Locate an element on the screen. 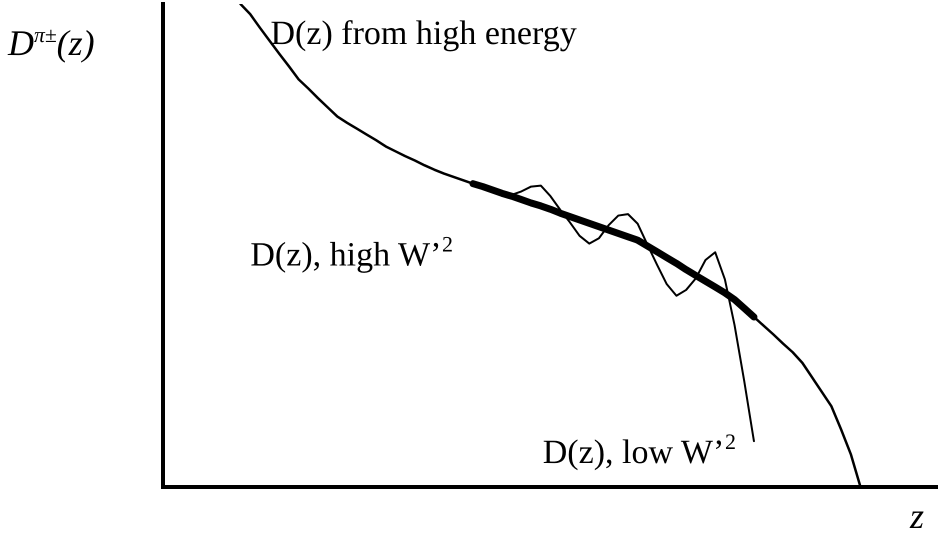 The width and height of the screenshot is (938, 547). x-axis-title: z is located at coordinates (917, 516).